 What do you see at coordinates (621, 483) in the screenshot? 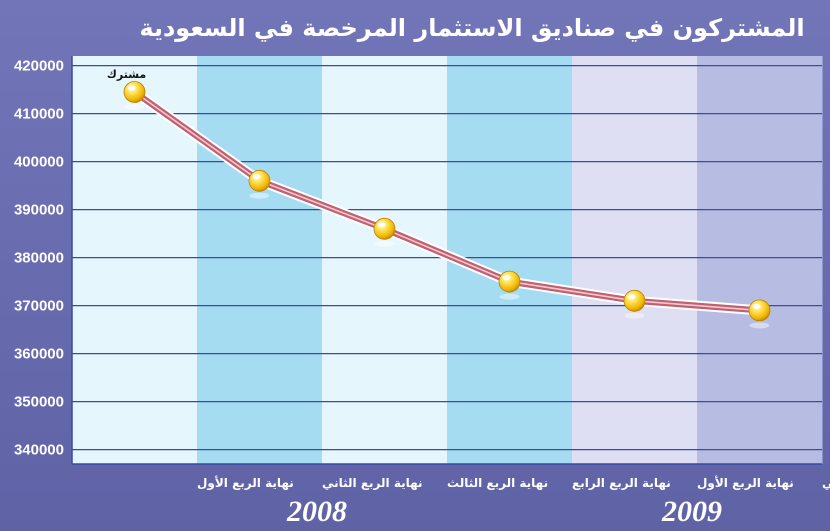
I see `x-tick-label: نهاية الربع الرابع` at bounding box center [621, 483].